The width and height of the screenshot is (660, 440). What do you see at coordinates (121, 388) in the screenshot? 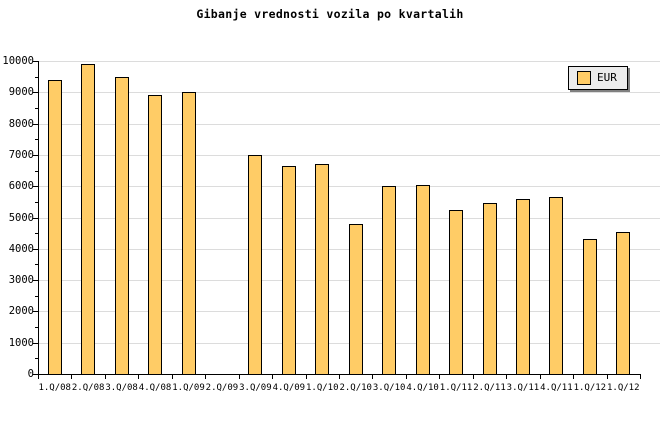
I see `x-axis-label: 3.Q/08` at bounding box center [121, 388].